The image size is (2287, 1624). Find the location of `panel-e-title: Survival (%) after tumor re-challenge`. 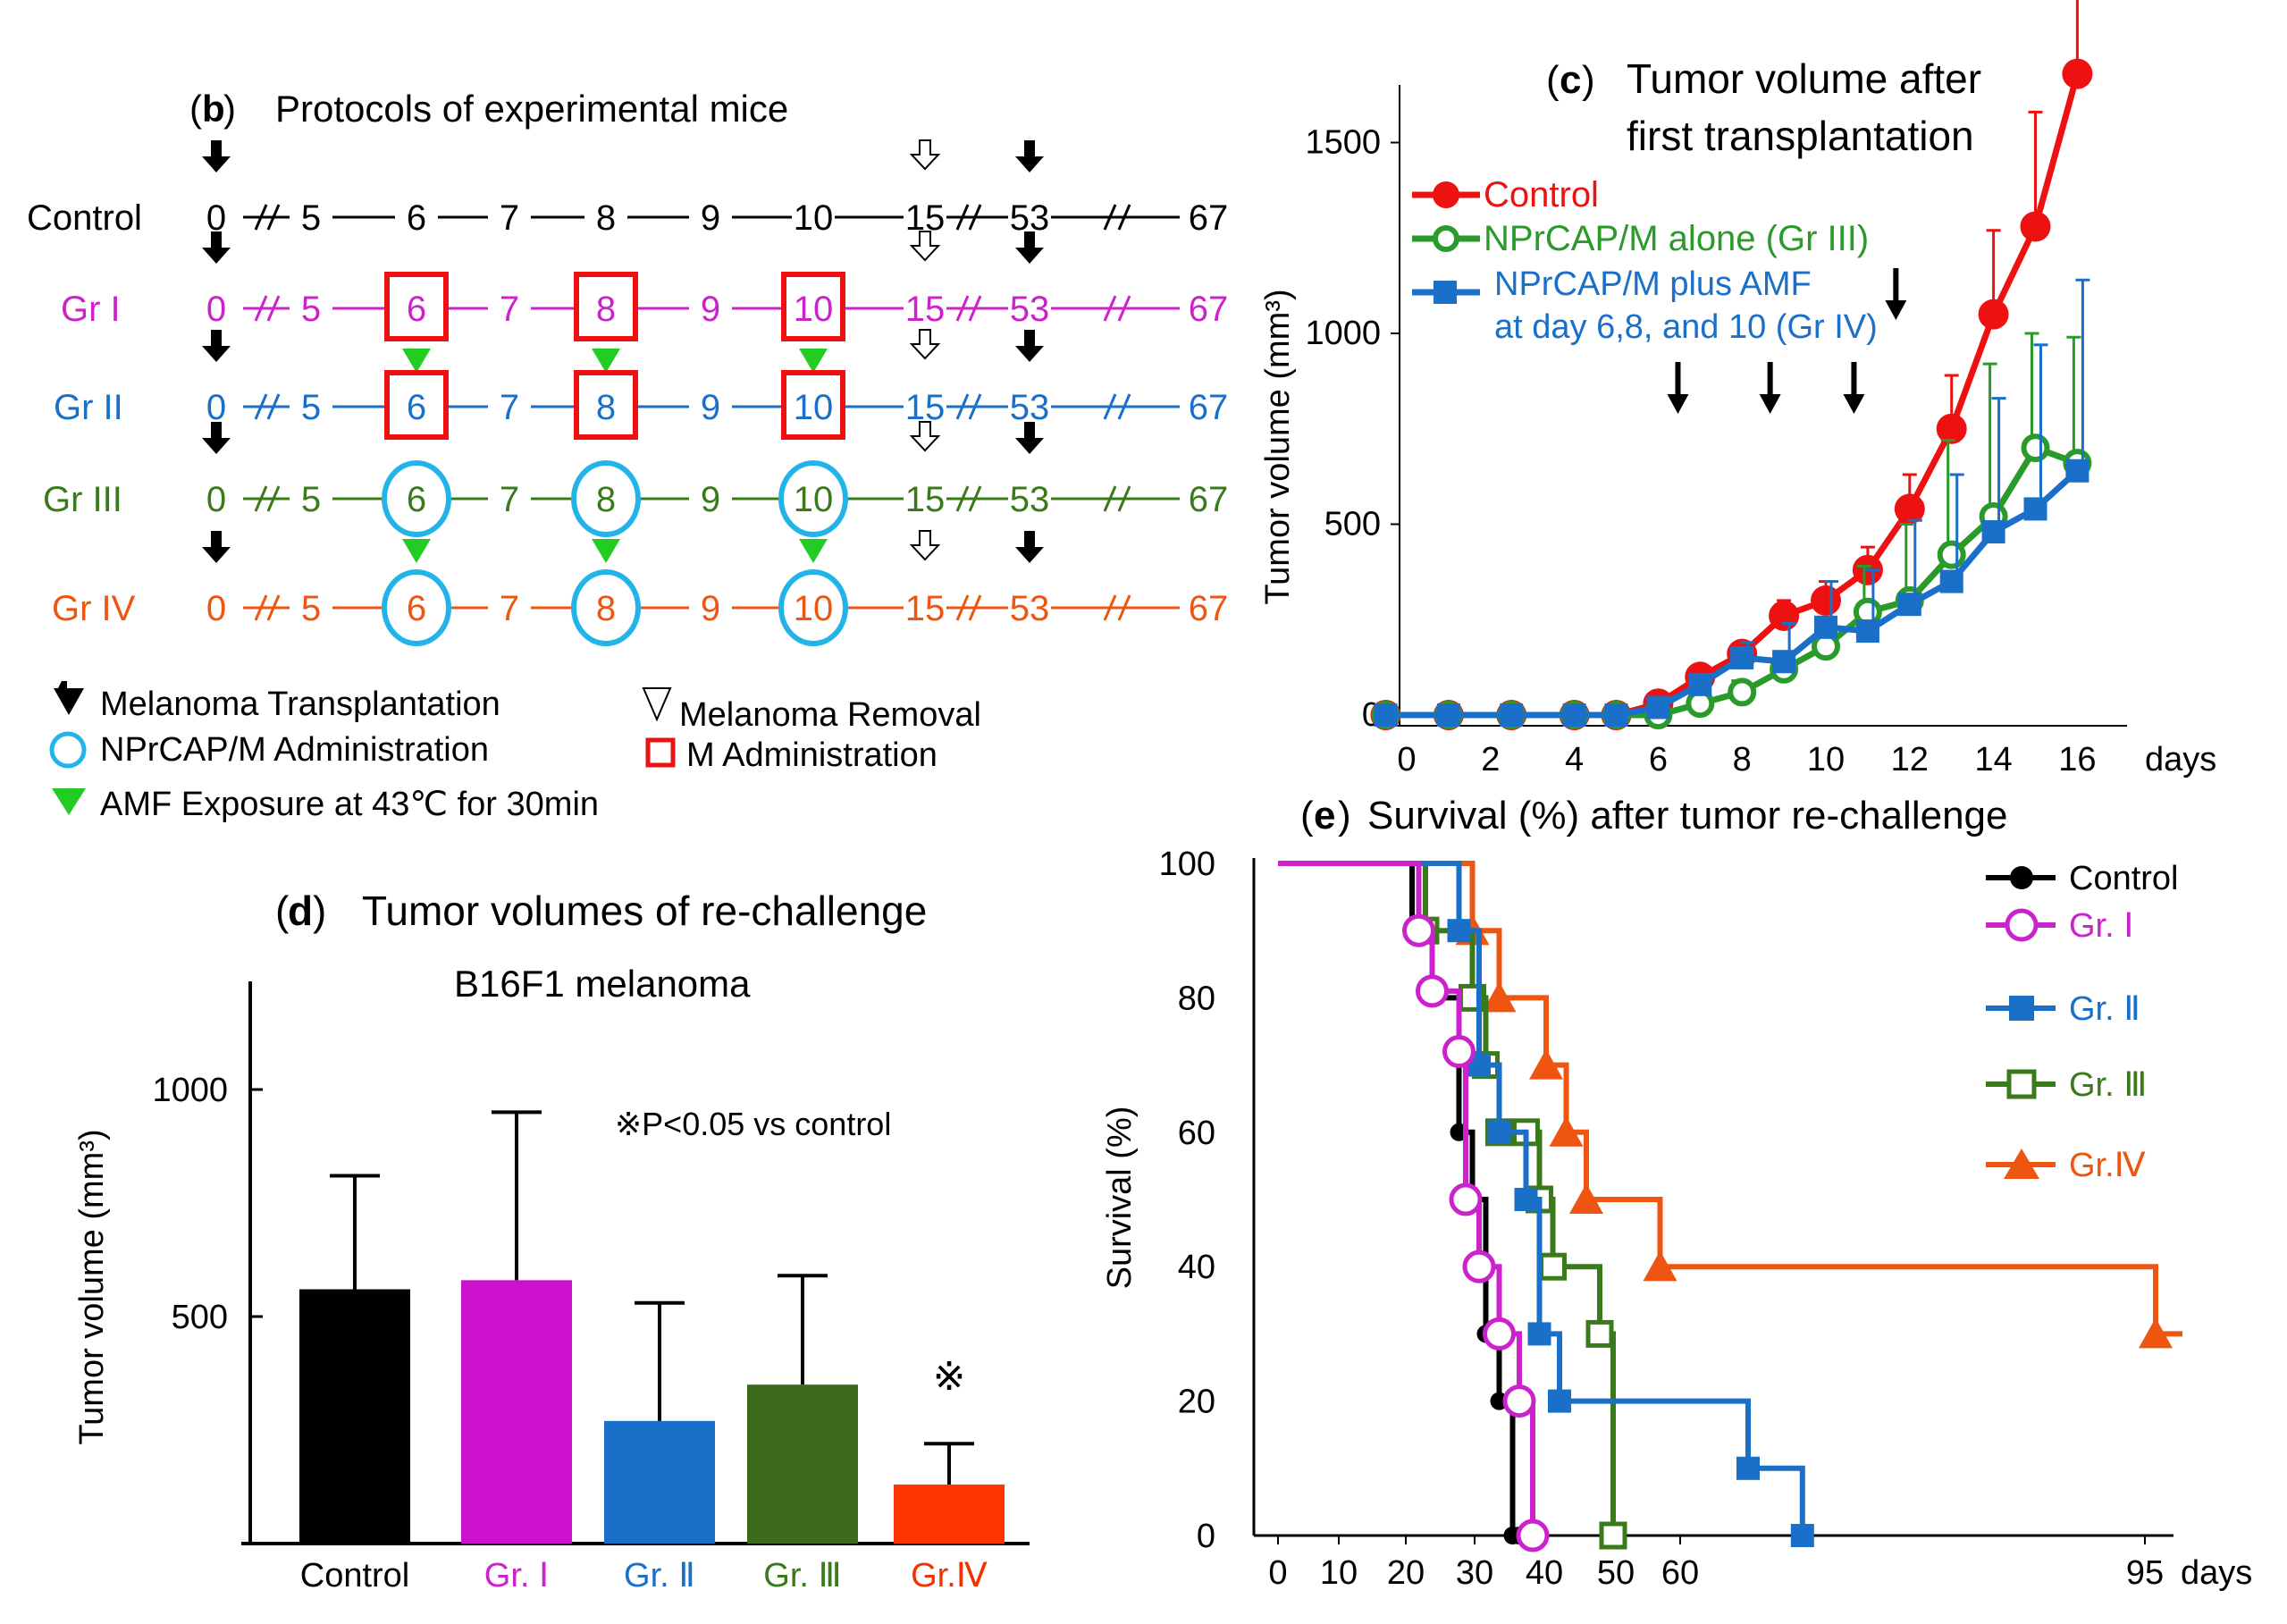

panel-e-title: Survival (%) after tumor re-challenge is located at coordinates (1687, 815).